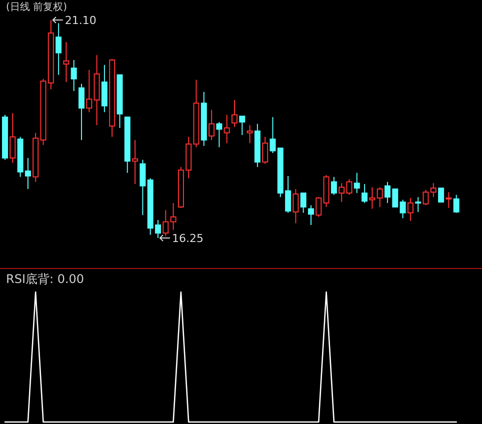 The width and height of the screenshot is (482, 424). Describe the element at coordinates (80, 20) in the screenshot. I see `annotation: 21.10` at that location.